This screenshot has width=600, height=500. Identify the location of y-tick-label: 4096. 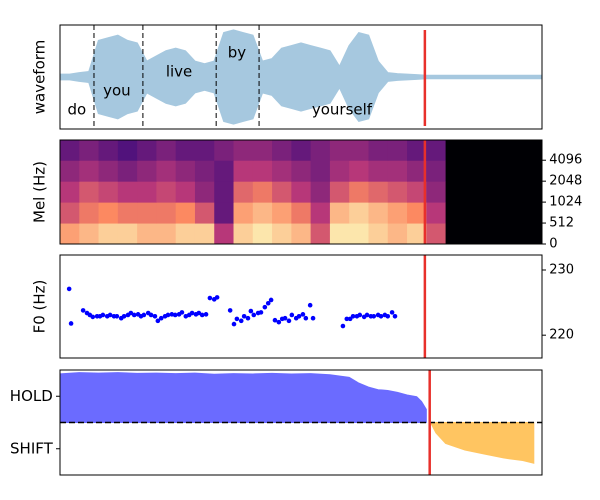
(565, 160).